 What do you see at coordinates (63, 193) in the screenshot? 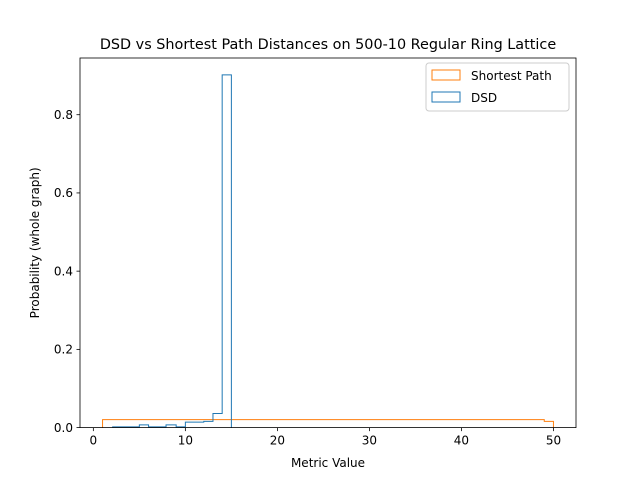
I see `y-tick-label: 0.6` at bounding box center [63, 193].